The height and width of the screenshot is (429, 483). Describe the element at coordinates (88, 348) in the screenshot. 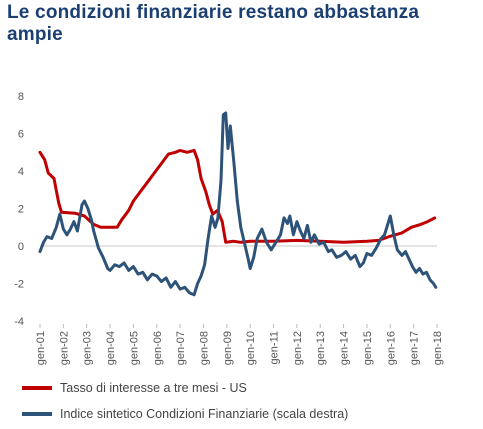

I see `x-tick-label: gen-03` at that location.